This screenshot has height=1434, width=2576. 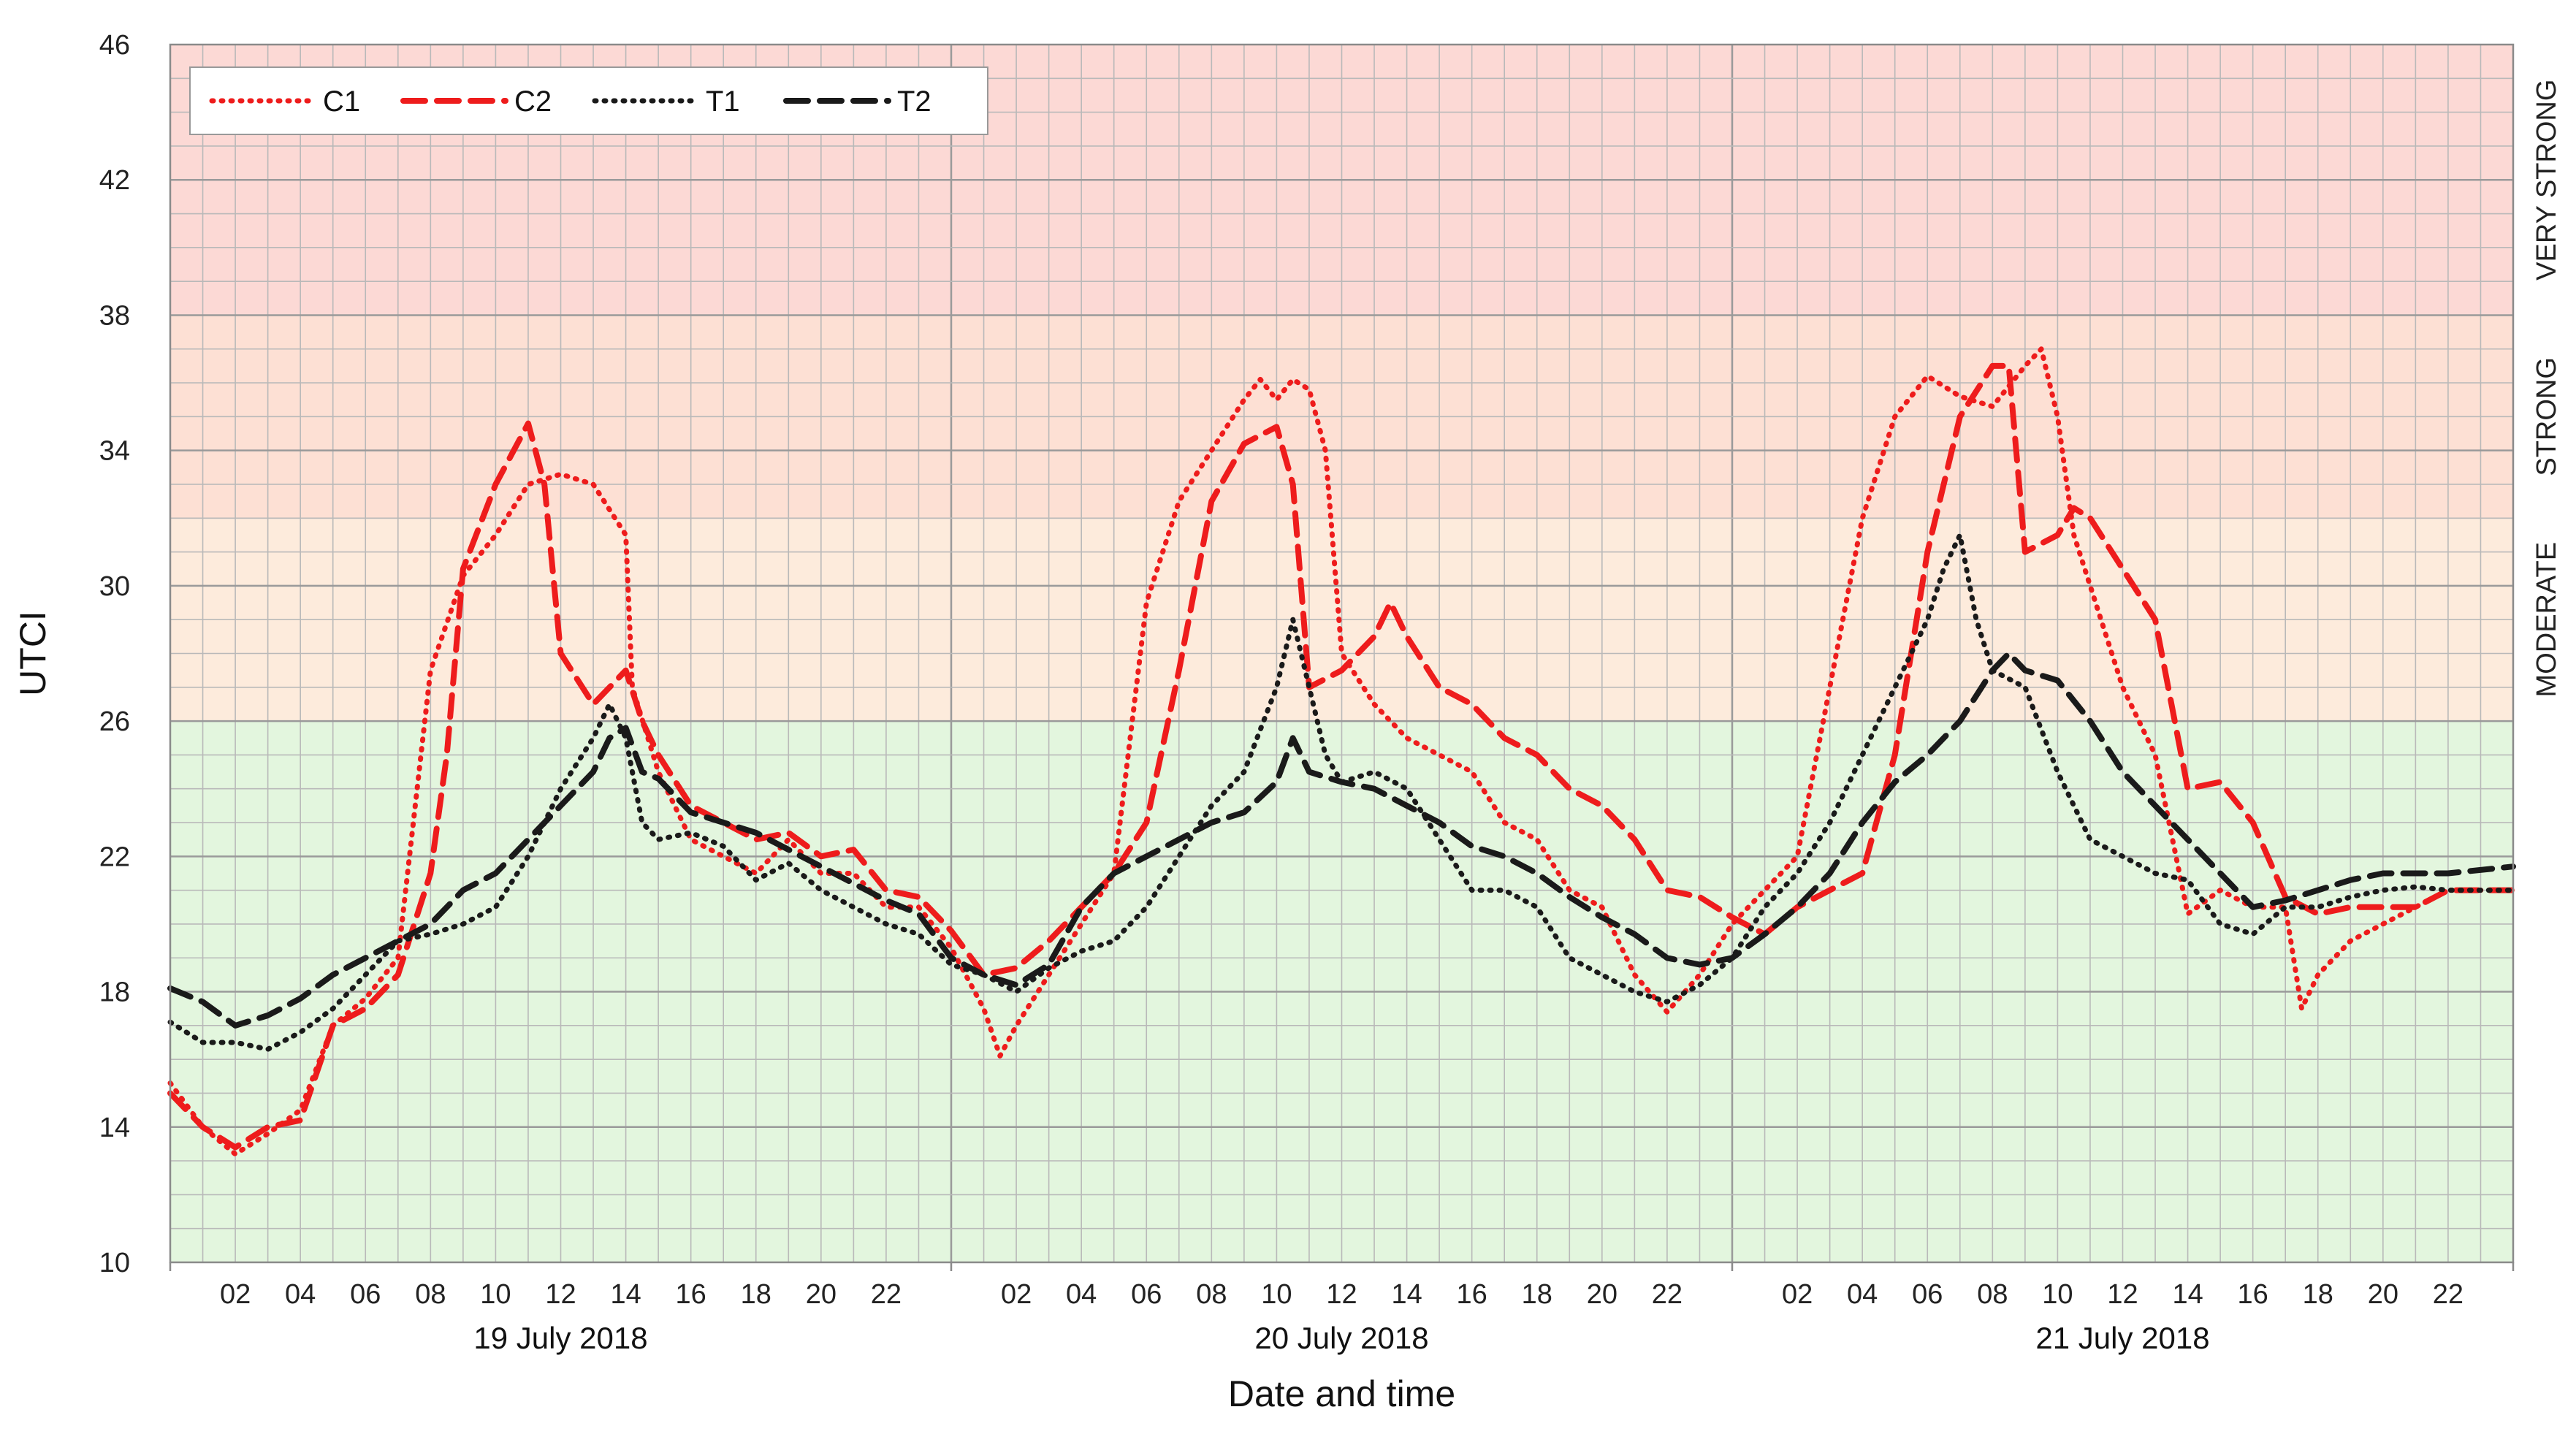 What do you see at coordinates (114, 451) in the screenshot?
I see `y-tick-label: 34` at bounding box center [114, 451].